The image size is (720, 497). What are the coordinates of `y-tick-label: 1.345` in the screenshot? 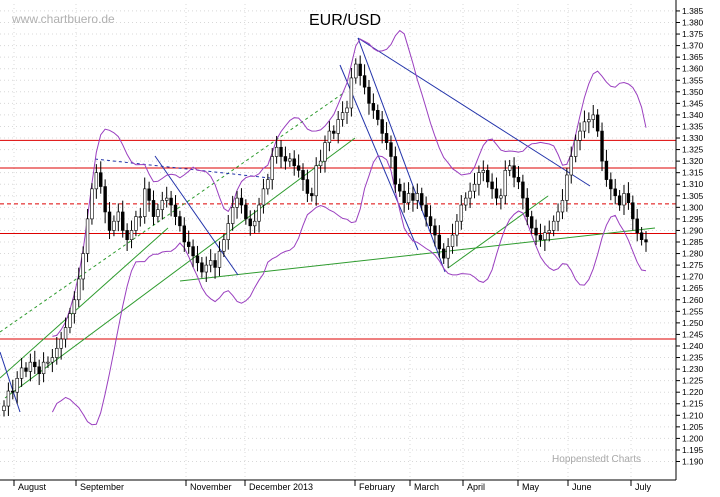 It's located at (693, 103).